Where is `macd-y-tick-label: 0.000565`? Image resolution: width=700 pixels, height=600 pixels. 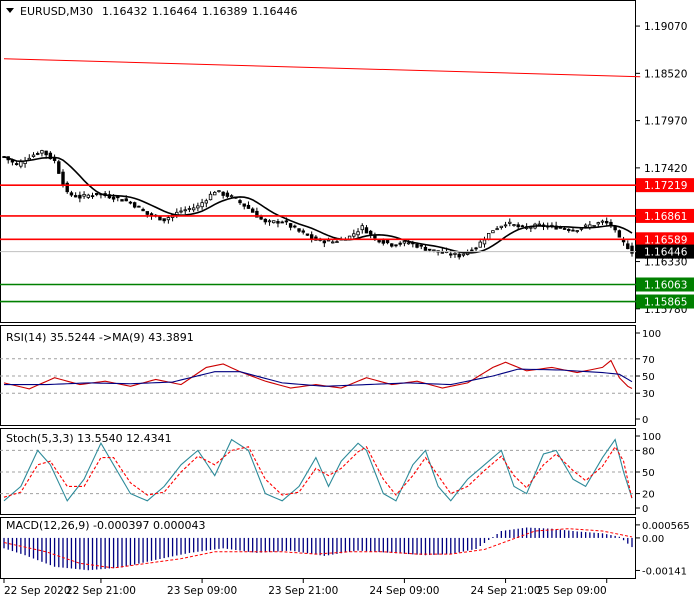 macd-y-tick-label: 0.000565 is located at coordinates (666, 526).